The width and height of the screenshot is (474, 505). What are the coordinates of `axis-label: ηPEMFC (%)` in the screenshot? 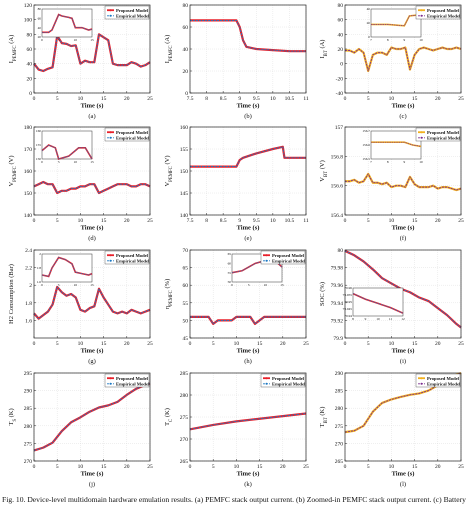 It's located at (169, 294).